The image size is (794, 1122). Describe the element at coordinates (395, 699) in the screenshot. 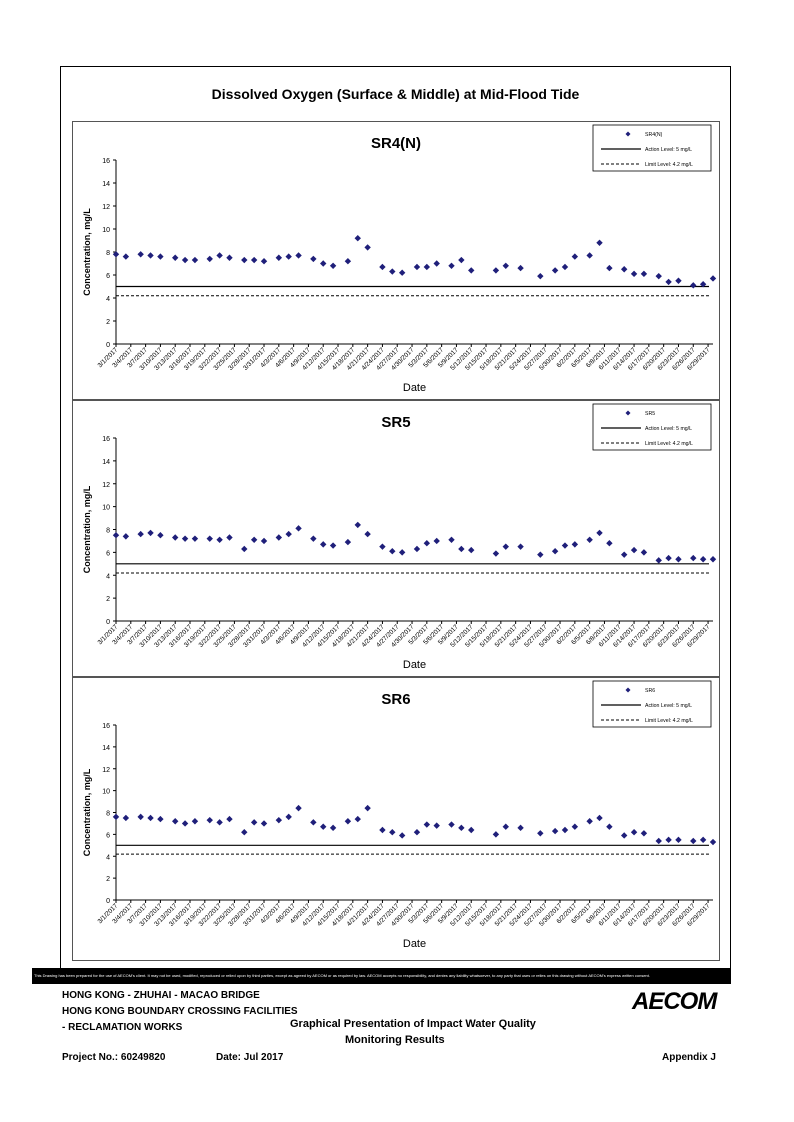

I see `chart-title: SR6` at that location.